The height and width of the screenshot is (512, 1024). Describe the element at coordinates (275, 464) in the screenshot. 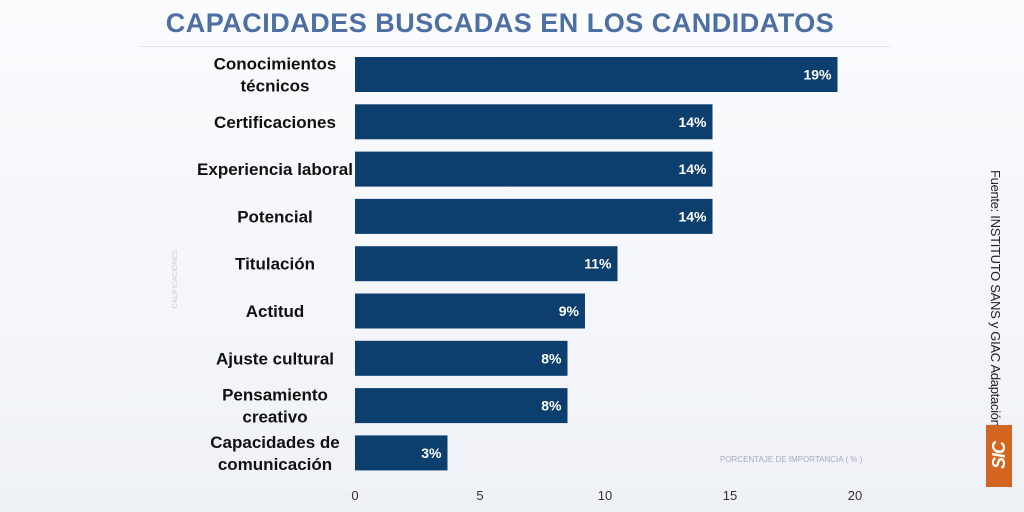

I see `category-label: comunicación` at that location.